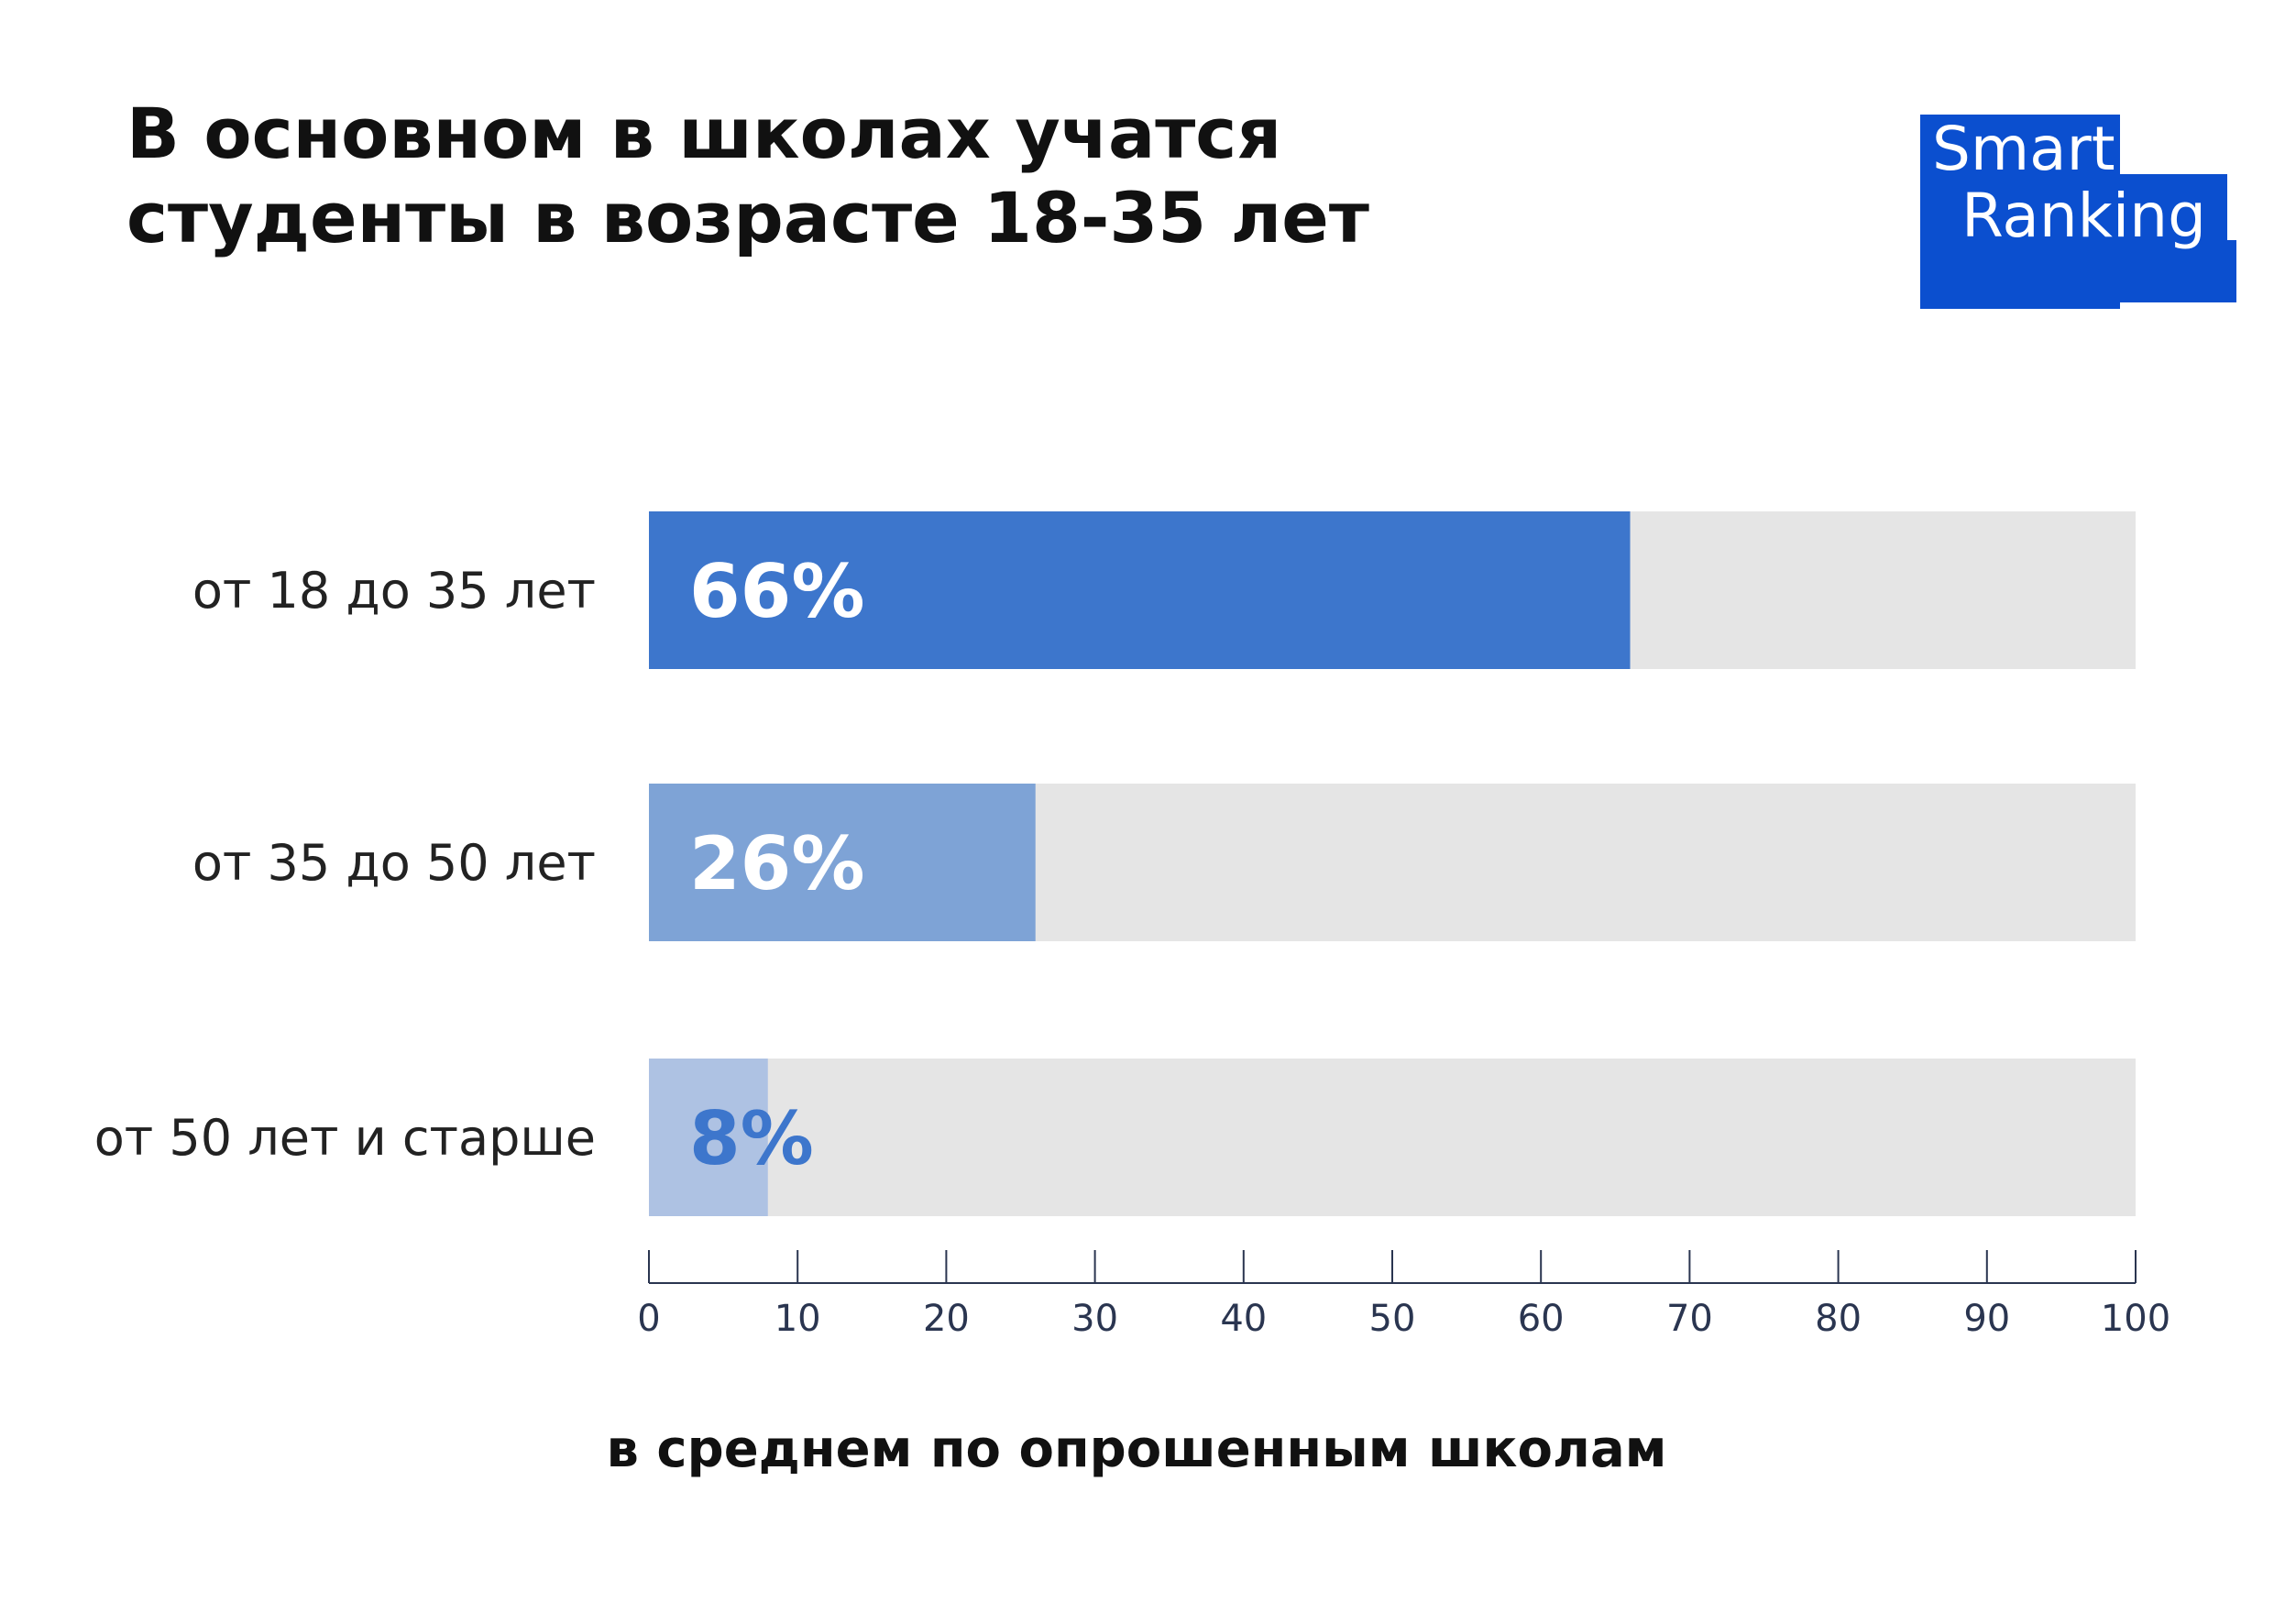 The height and width of the screenshot is (1624, 2274). I want to click on x-tick-label: 0, so click(648, 1319).